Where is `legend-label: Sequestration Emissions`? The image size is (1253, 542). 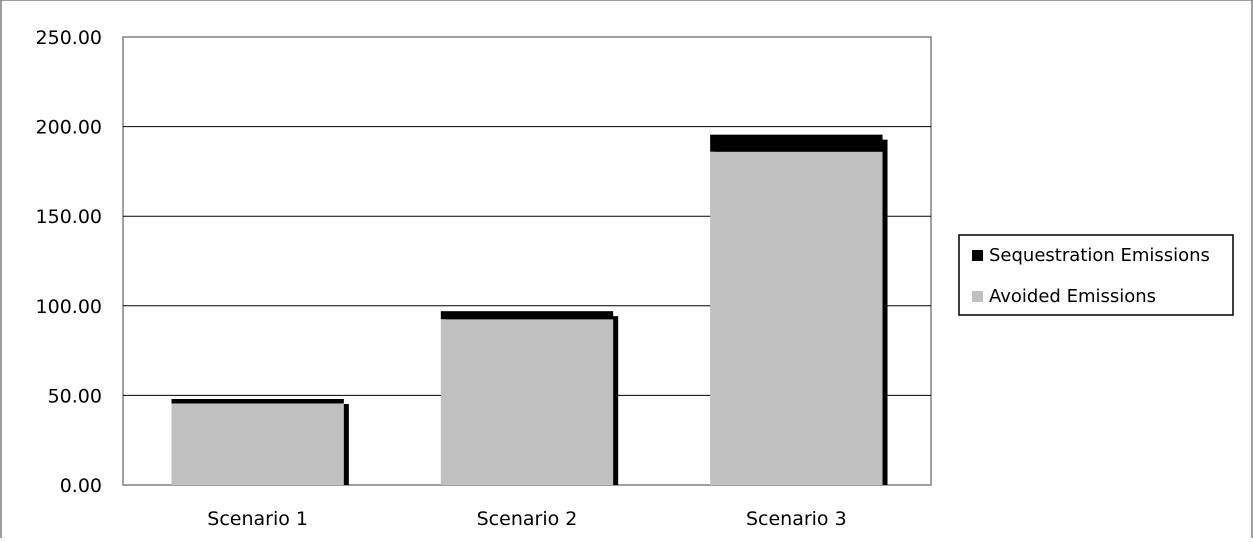 legend-label: Sequestration Emissions is located at coordinates (1099, 255).